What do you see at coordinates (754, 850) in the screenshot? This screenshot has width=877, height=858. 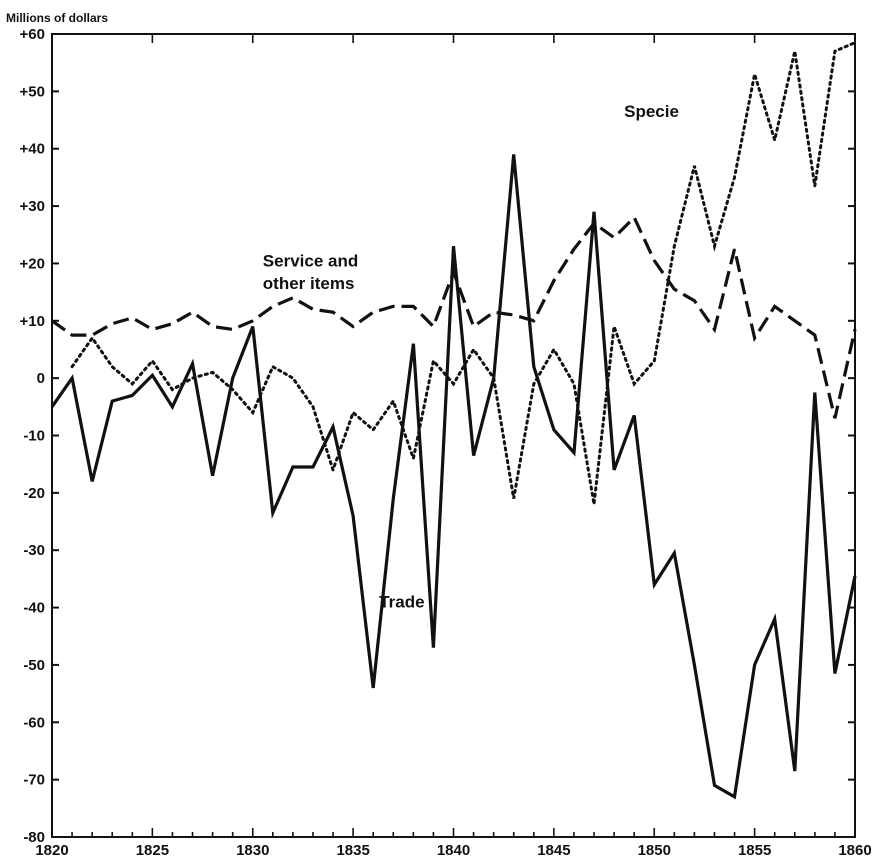 I see `x-tick-label: 1855` at bounding box center [754, 850].